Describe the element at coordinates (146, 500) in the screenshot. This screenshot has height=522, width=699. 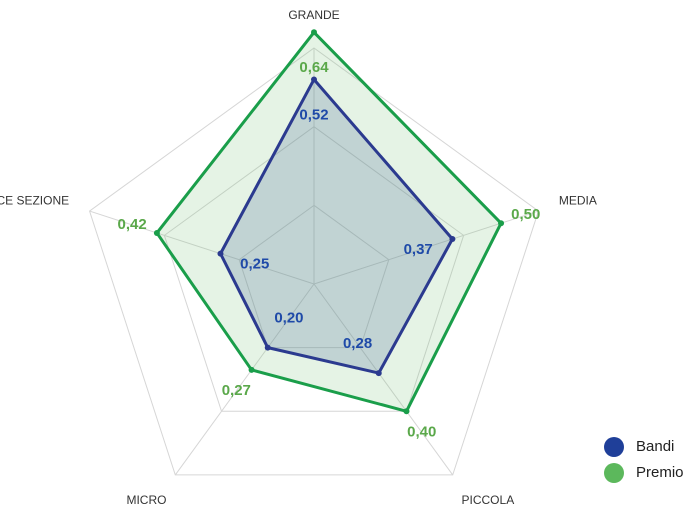
I see `category-label: MICRO` at that location.